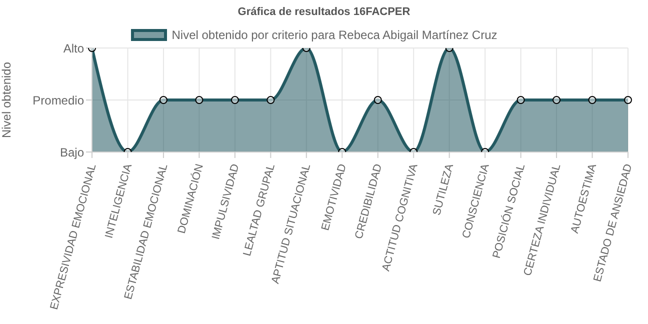 This screenshot has width=648, height=324. I want to click on y-axis-title: Nivel obtenido, so click(7, 100).